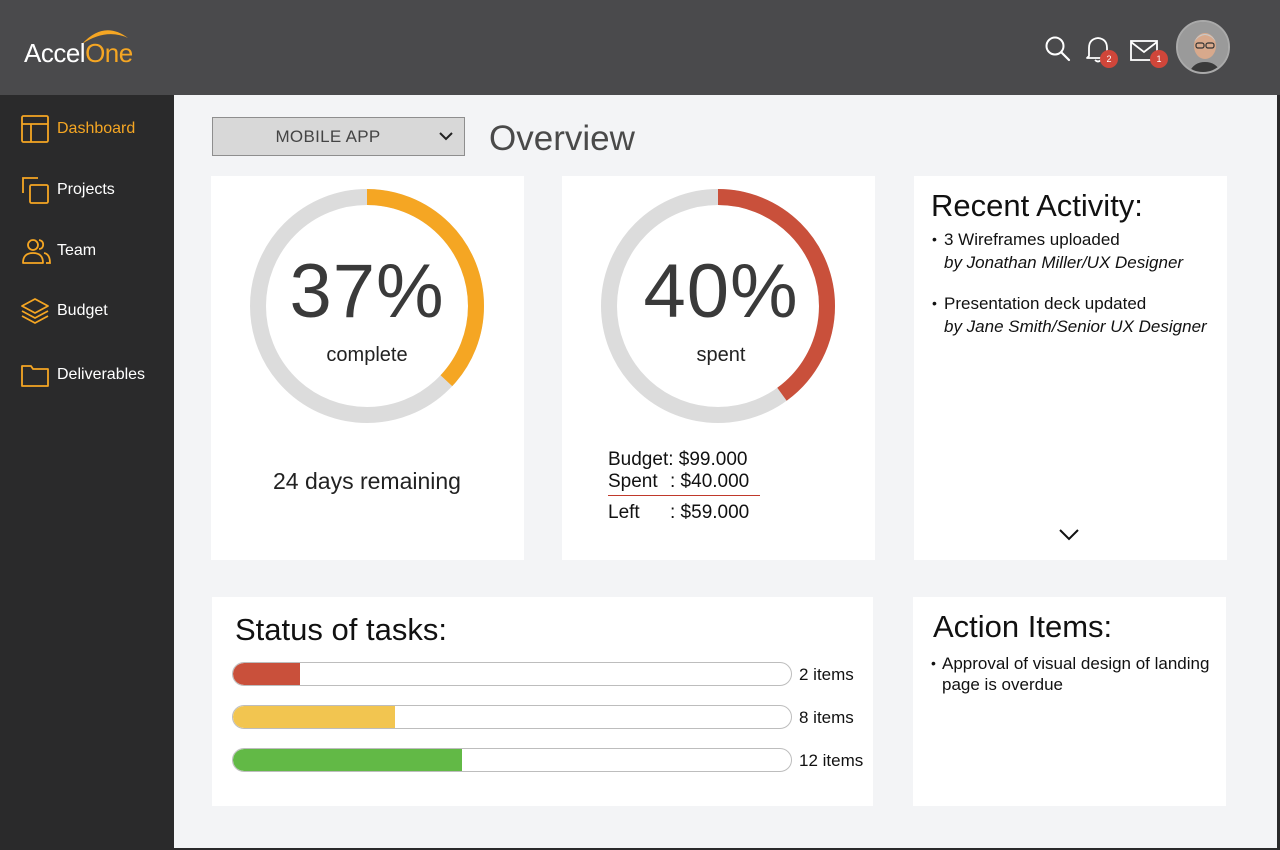  I want to click on sidebar-item-label: Dashboard, so click(96, 128).